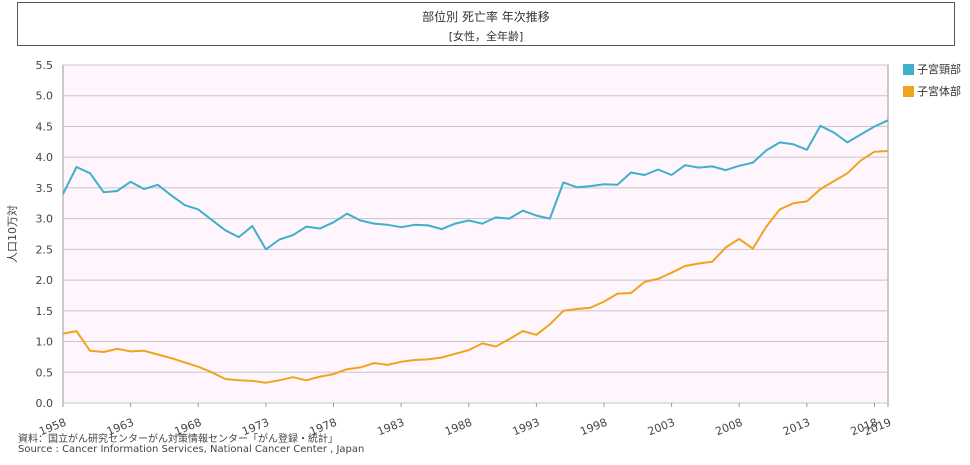  I want to click on y-tick-label: 5.5, so click(45, 65).